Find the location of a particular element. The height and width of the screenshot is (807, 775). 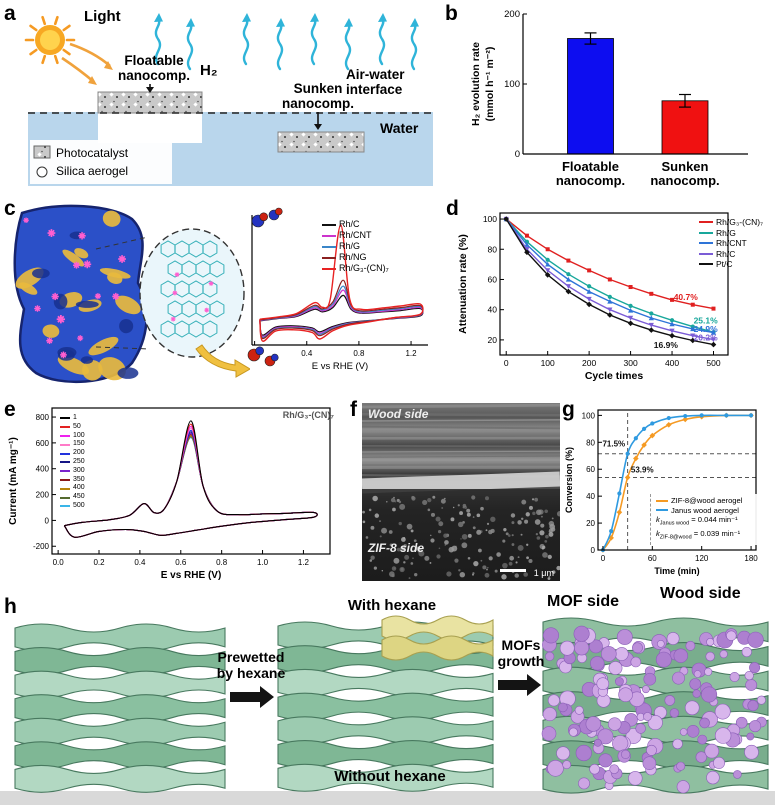

mof-side-label: MOF side is located at coordinates (583, 601).